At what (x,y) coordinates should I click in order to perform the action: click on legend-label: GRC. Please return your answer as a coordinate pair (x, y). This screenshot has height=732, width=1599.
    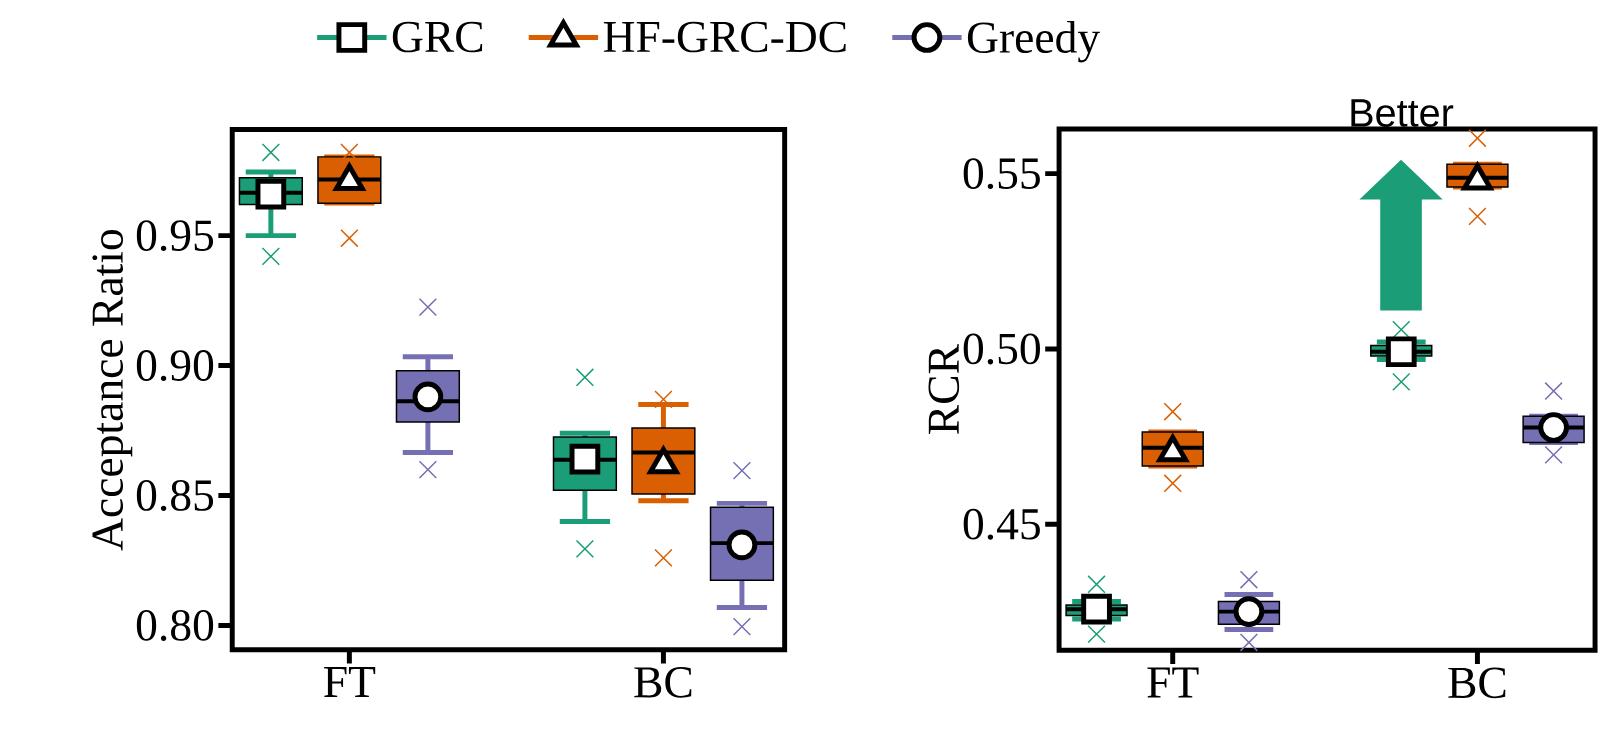
    Looking at the image, I should click on (437, 37).